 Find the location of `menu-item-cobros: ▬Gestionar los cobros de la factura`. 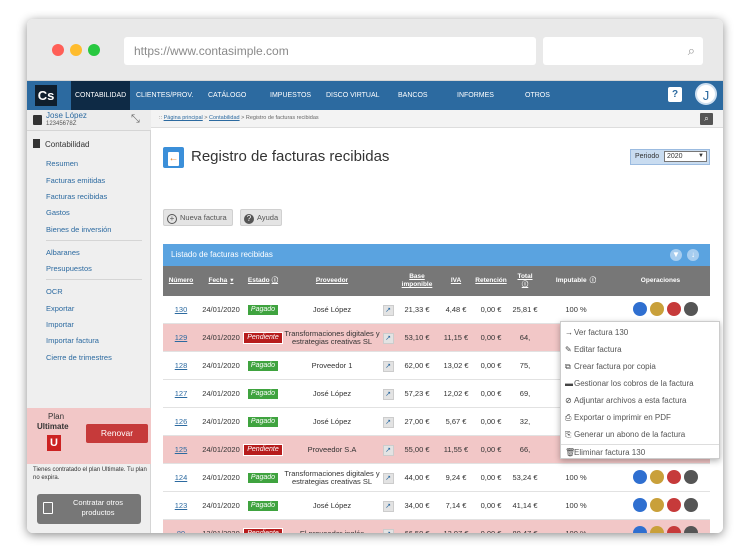

menu-item-cobros: ▬Gestionar los cobros de la factura is located at coordinates (629, 383).